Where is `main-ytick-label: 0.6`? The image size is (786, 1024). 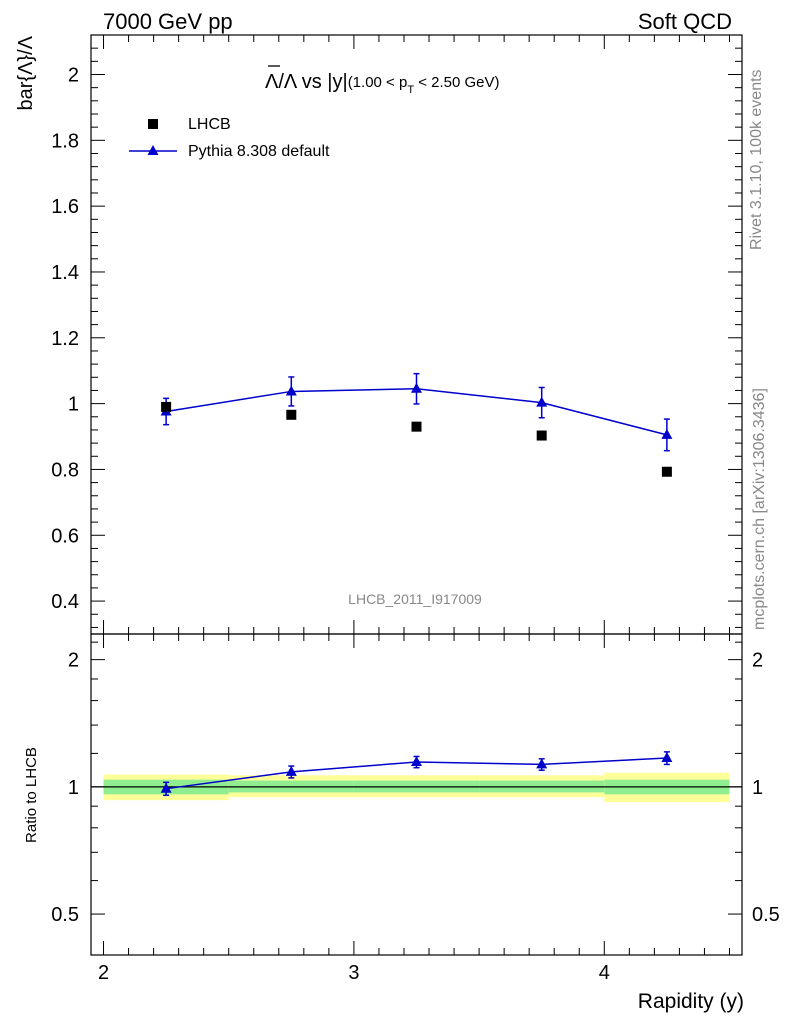 main-ytick-label: 0.6 is located at coordinates (65, 536).